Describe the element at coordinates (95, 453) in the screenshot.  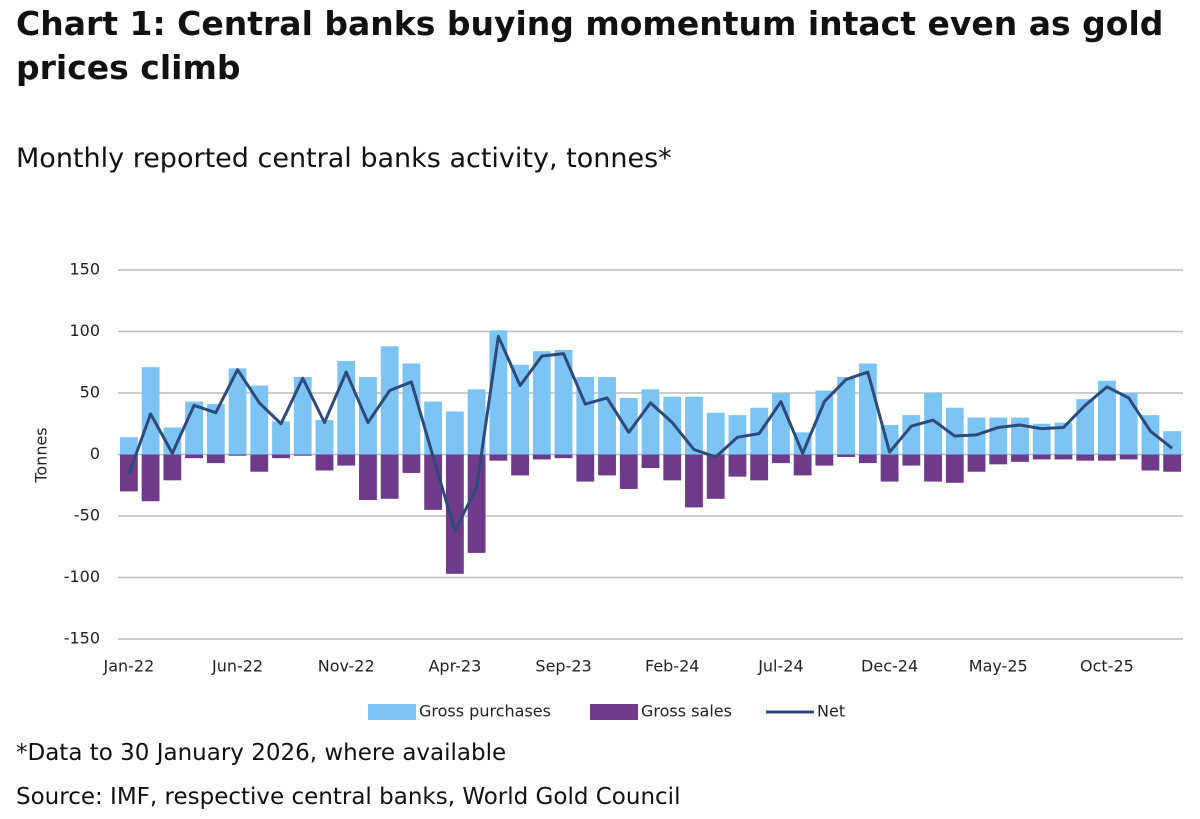
I see `y-tick-label: 0` at that location.